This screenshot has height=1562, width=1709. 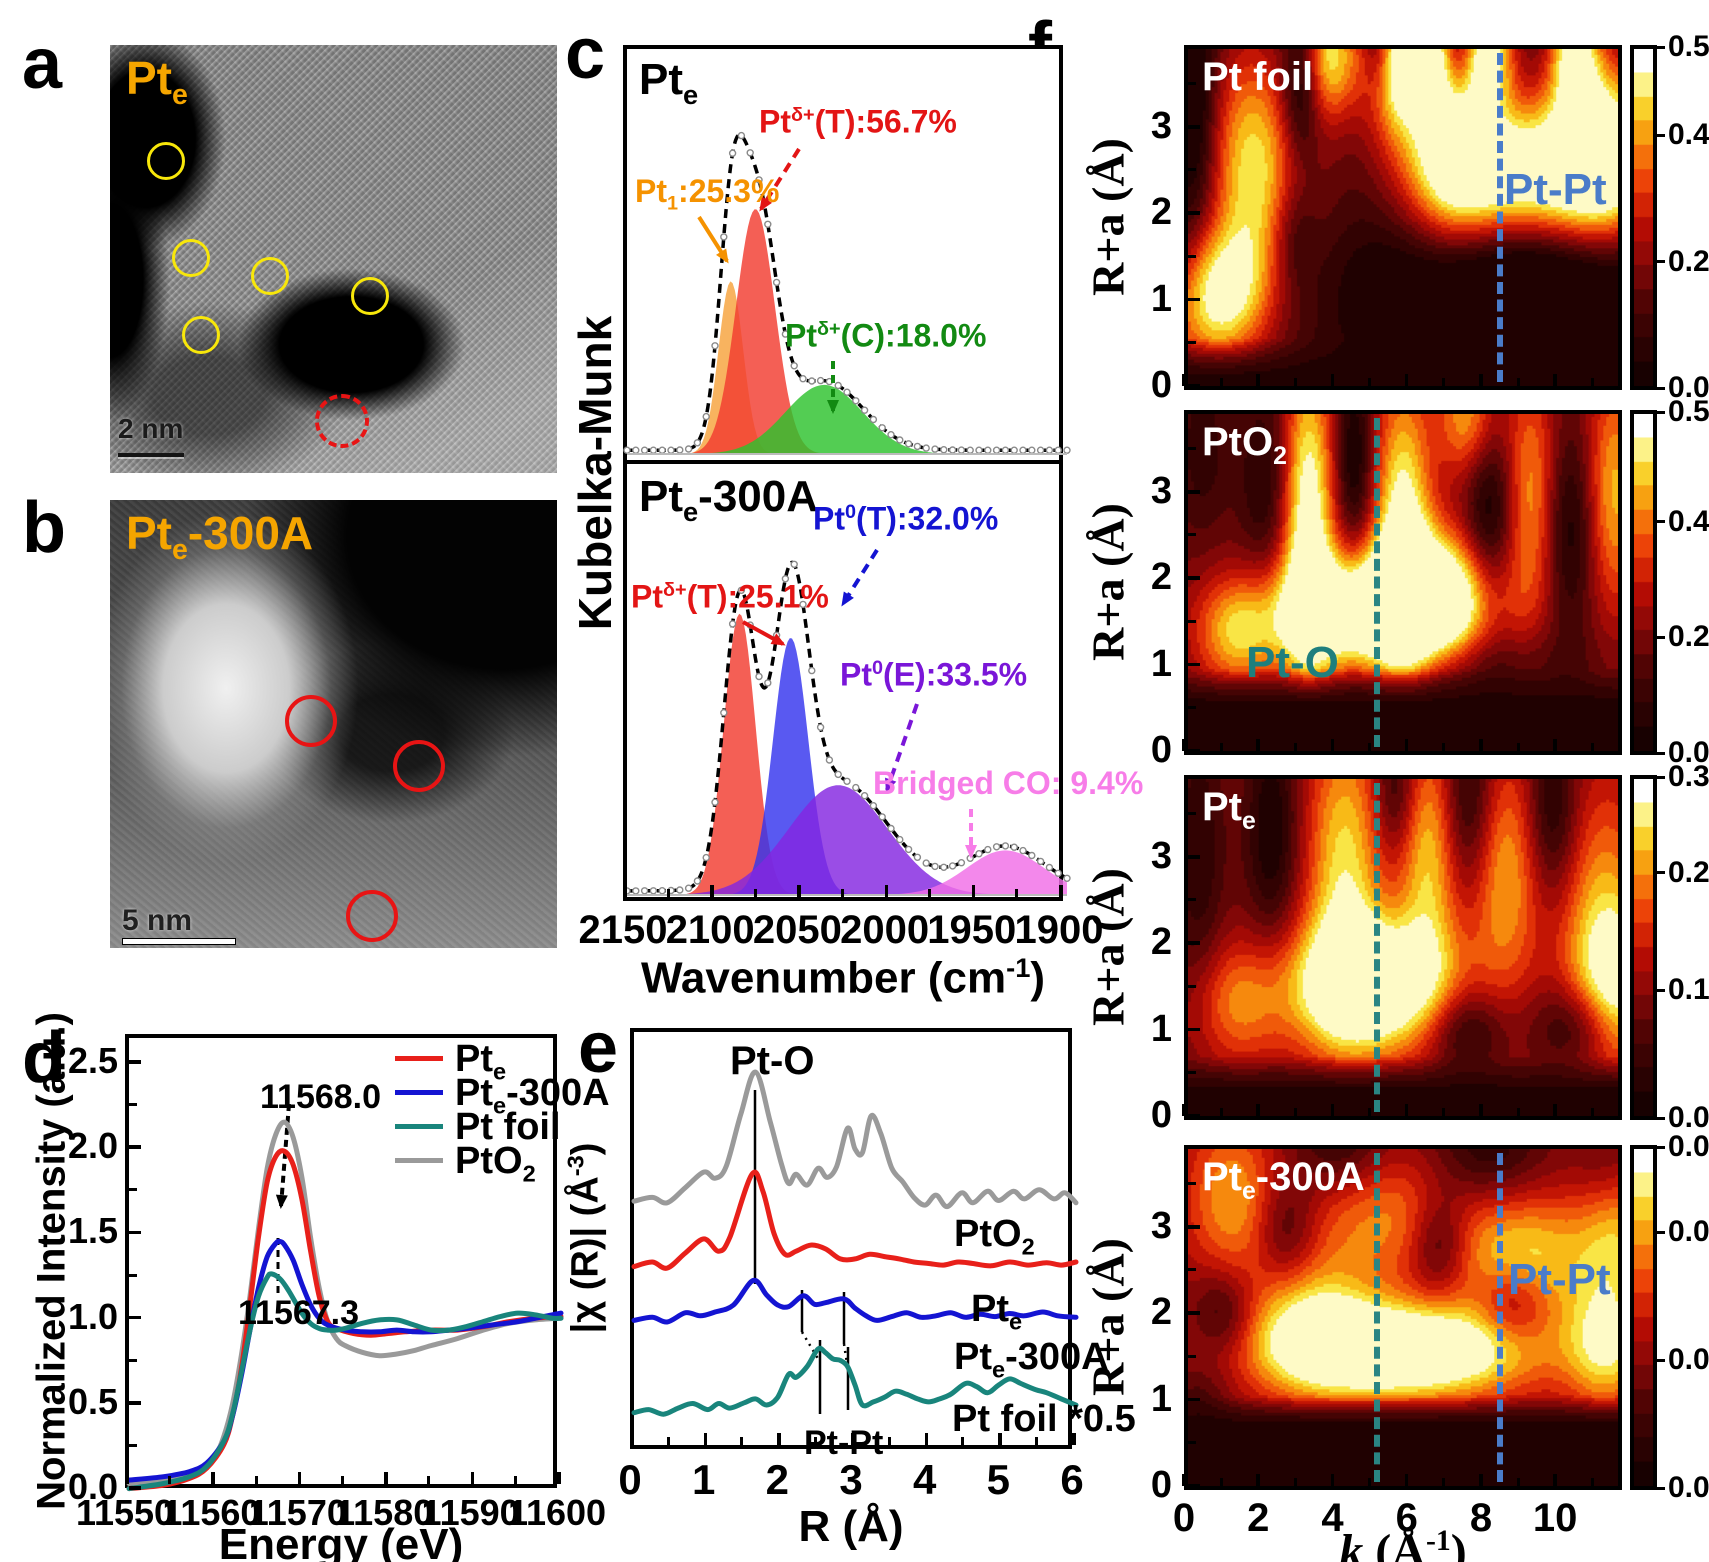 I want to click on d-x-tick-label: 11560, so click(x=211, y=1512).